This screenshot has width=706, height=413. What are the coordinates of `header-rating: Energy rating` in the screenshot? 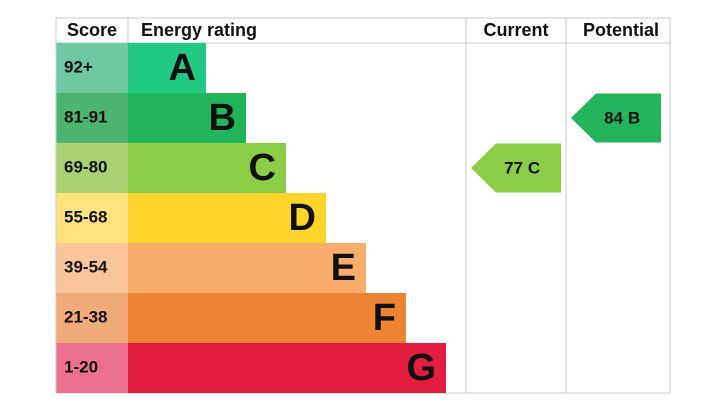 It's located at (199, 30).